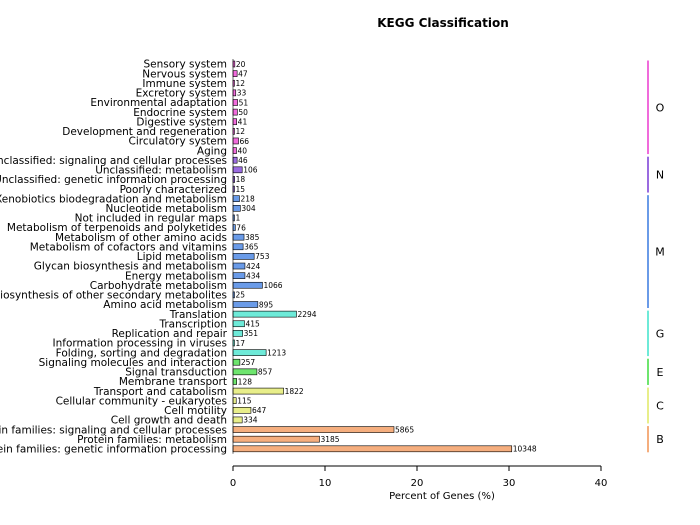  Describe the element at coordinates (144, 132) in the screenshot. I see `category-label: Development and regeneration` at that location.